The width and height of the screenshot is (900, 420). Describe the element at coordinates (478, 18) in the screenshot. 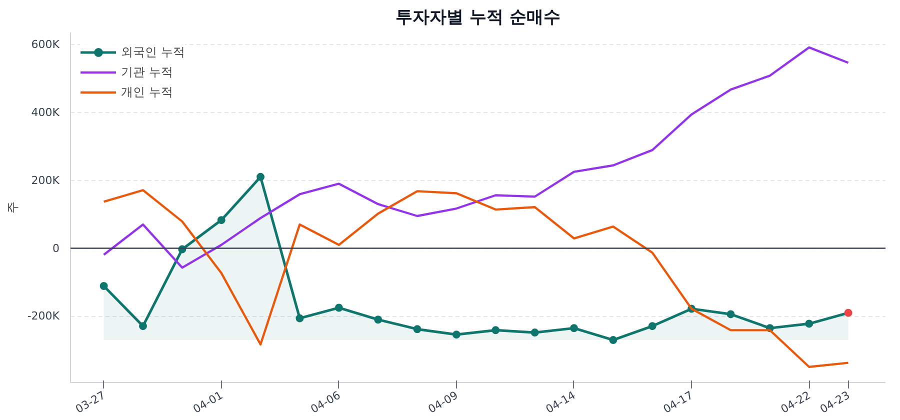

I see `chart-title: 투자자별 누적 순매수` at that location.